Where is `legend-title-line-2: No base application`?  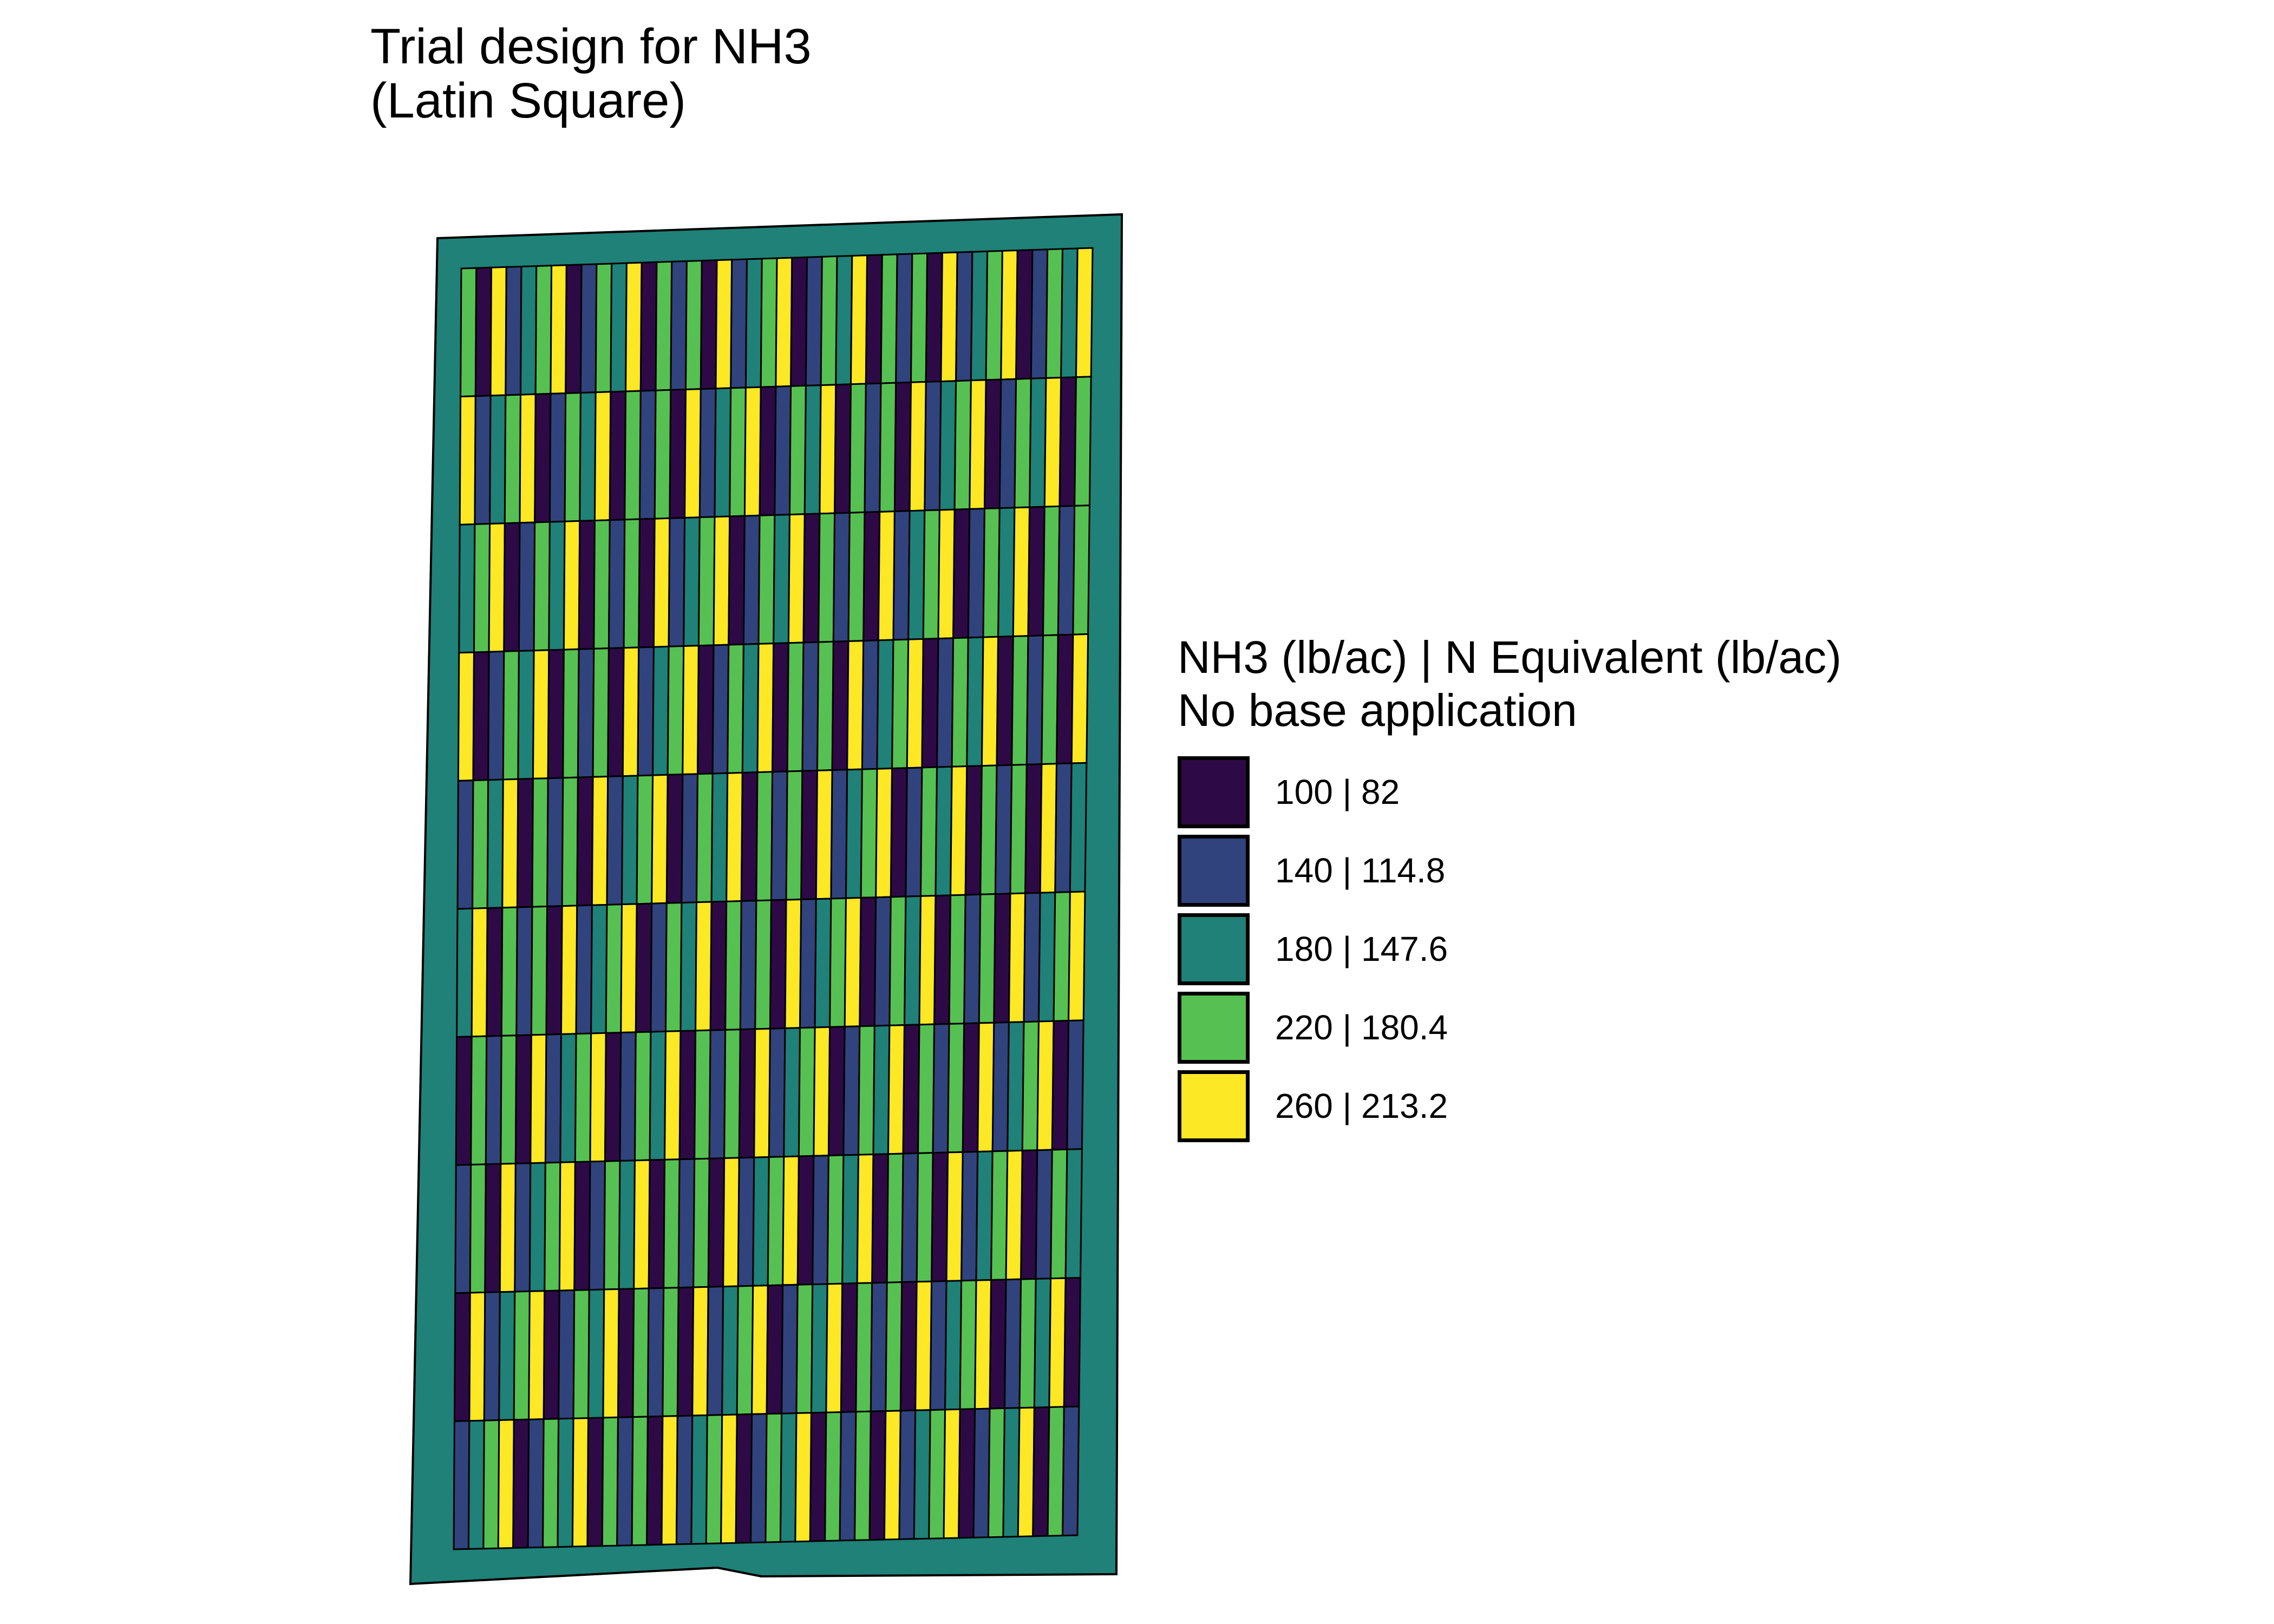 legend-title-line-2: No base application is located at coordinates (1378, 710).